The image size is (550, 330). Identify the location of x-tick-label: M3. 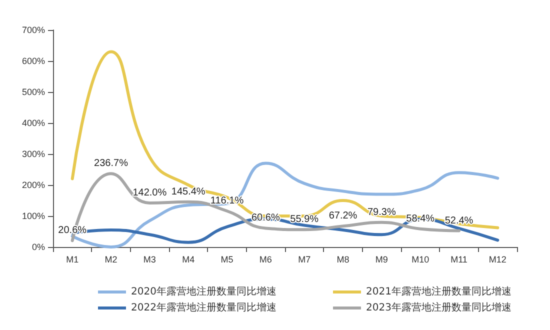
(149, 259).